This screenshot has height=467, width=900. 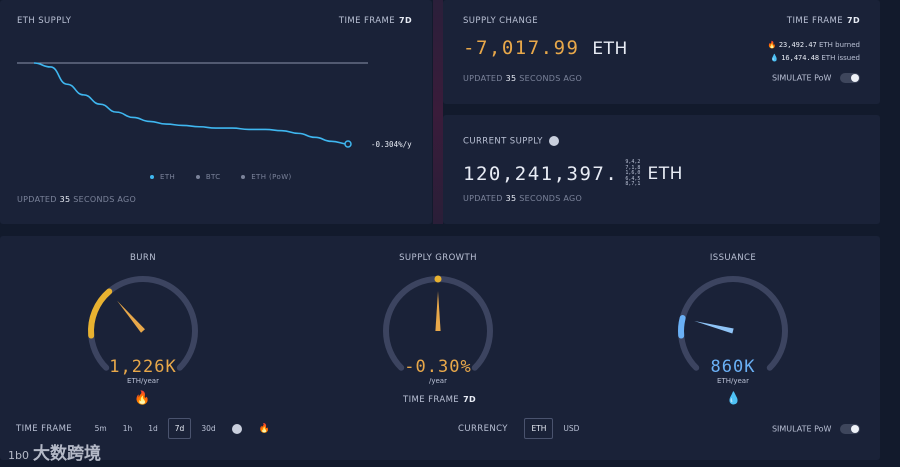 What do you see at coordinates (191, 103) in the screenshot?
I see `eth-series-line` at bounding box center [191, 103].